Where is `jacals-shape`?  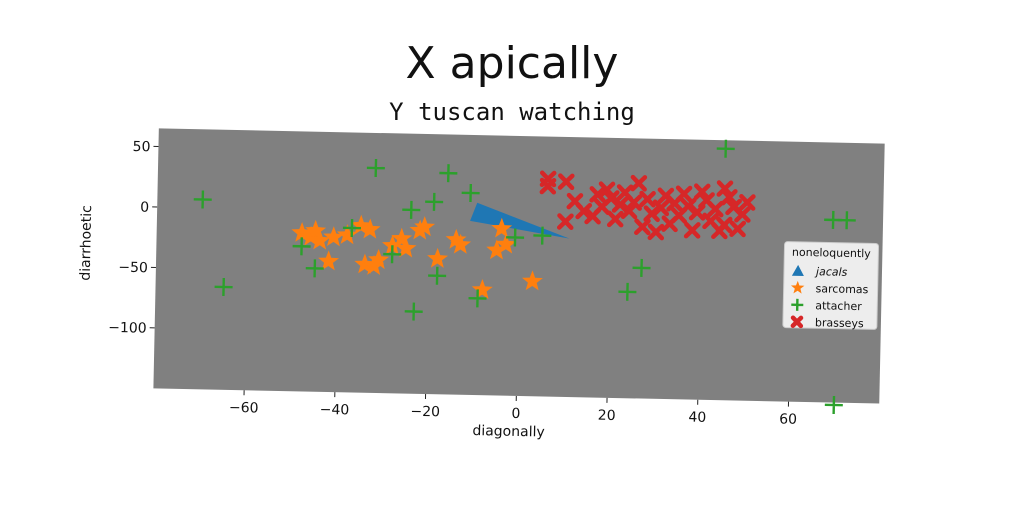 jacals-shape is located at coordinates (520, 220).